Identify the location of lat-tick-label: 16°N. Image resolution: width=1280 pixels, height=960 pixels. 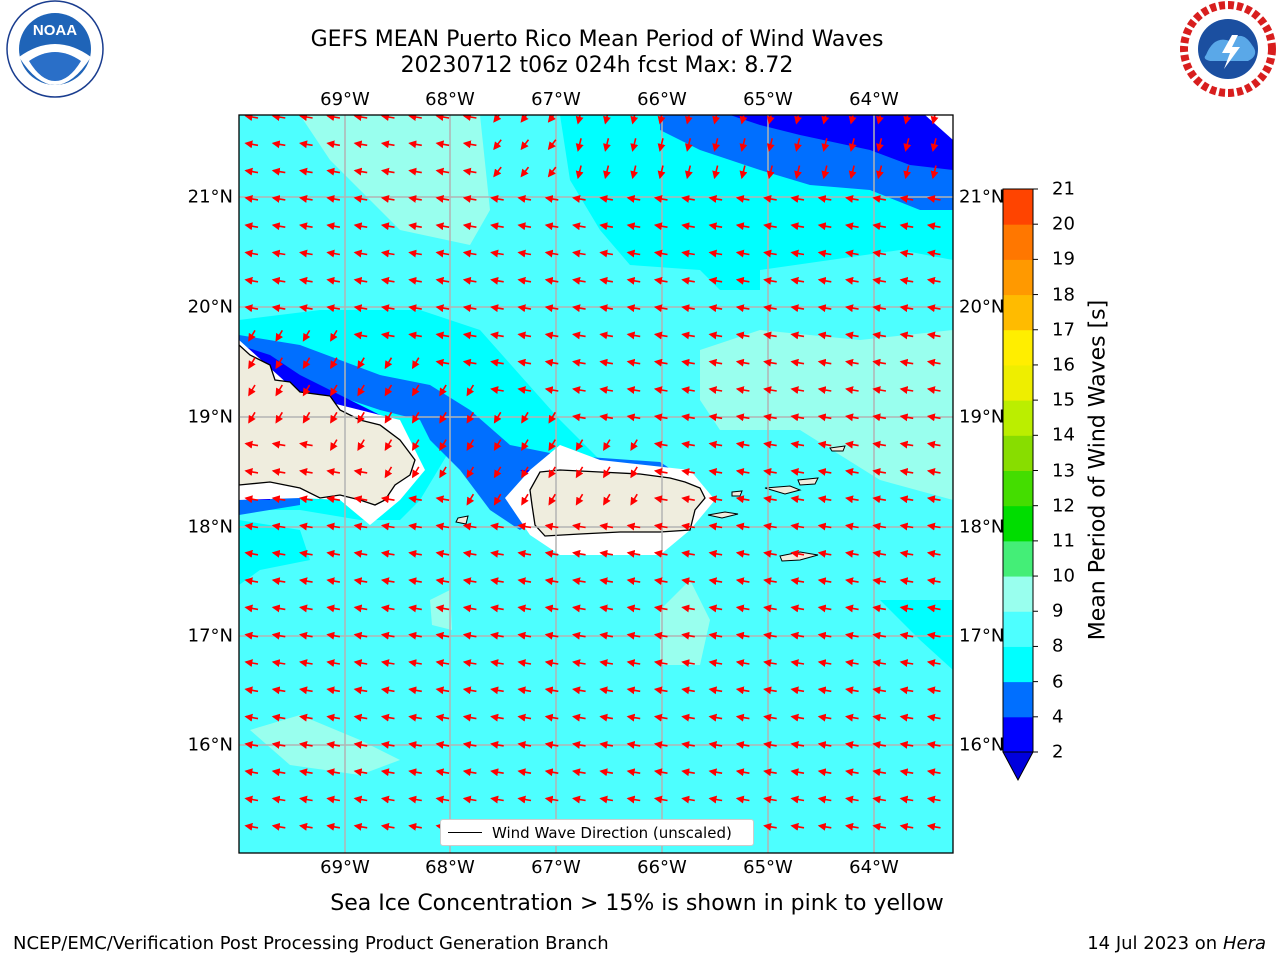
(982, 745).